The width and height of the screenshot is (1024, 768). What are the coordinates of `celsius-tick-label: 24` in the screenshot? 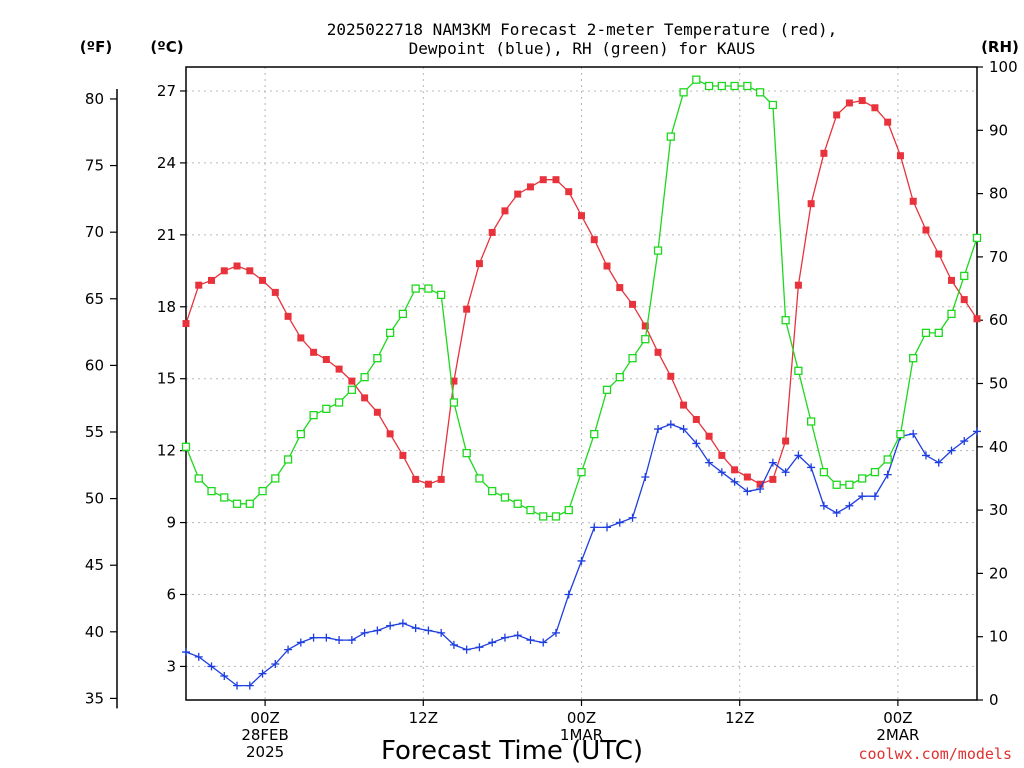 It's located at (166, 163).